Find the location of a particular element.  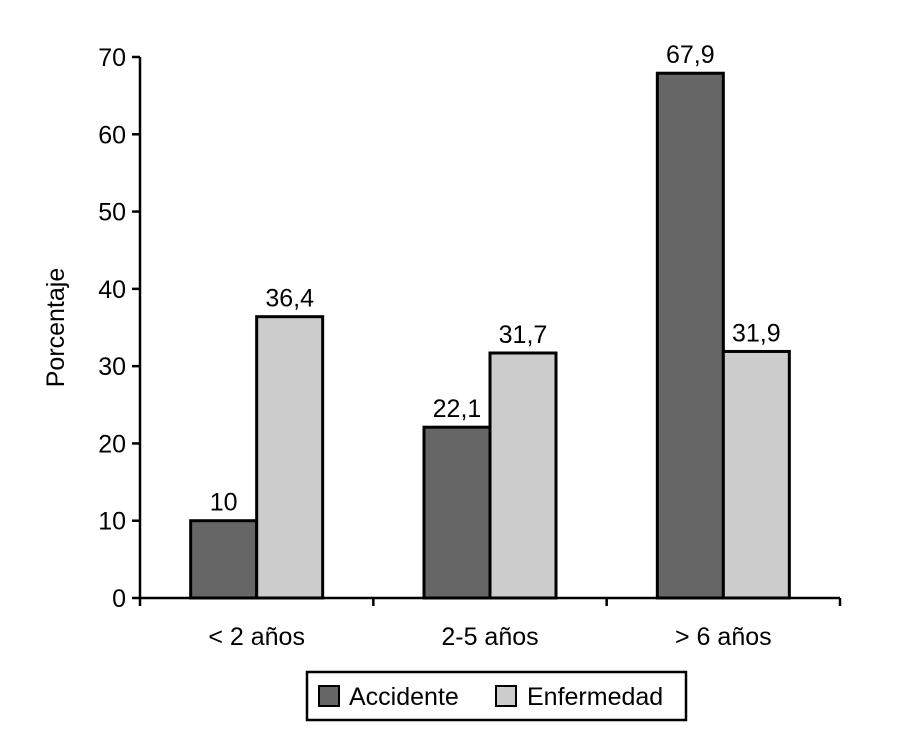

y-tick-label: 30 is located at coordinates (112, 367).